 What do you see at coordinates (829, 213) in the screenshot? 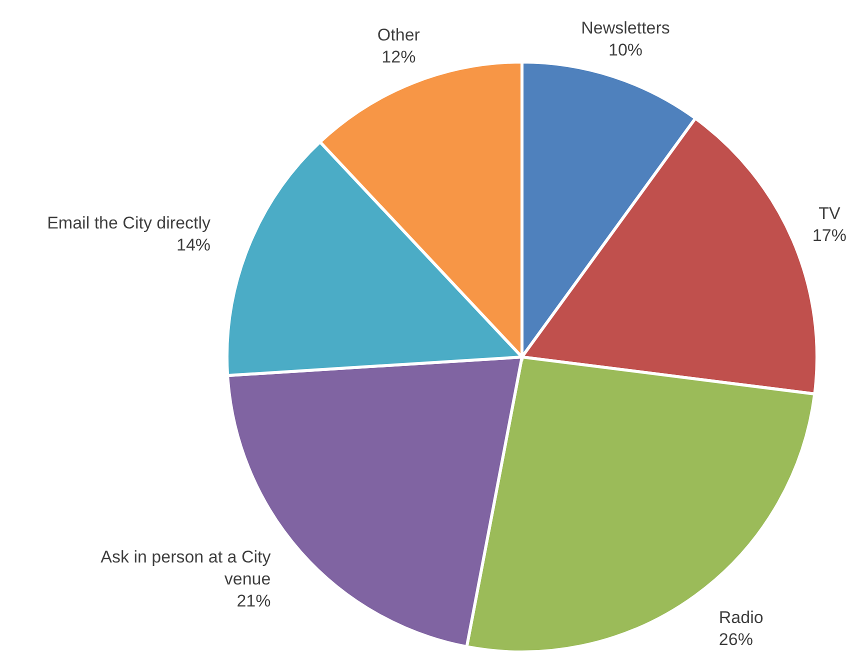
I see `slice-label: TV` at bounding box center [829, 213].